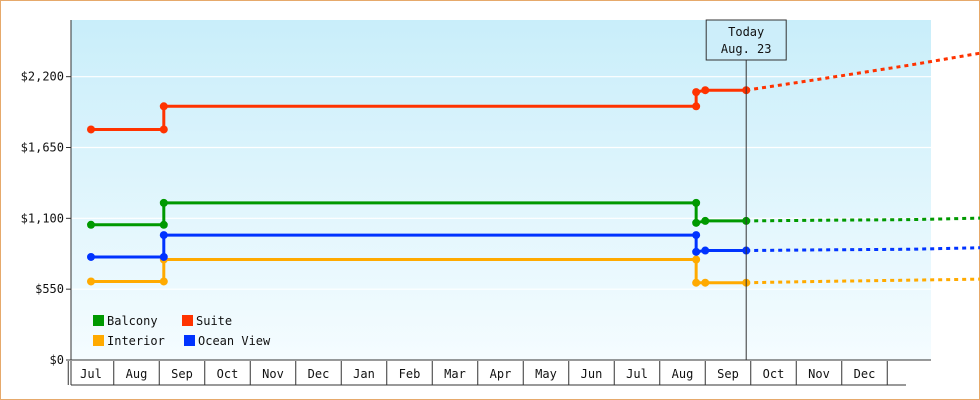 The image size is (980, 400). What do you see at coordinates (214, 321) in the screenshot?
I see `legend-label: Suite` at bounding box center [214, 321].